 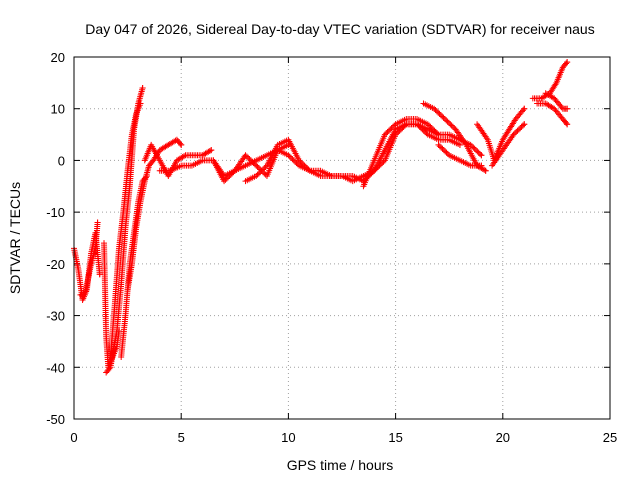 What do you see at coordinates (55, 419) in the screenshot?
I see `y-tick-label: -50` at bounding box center [55, 419].